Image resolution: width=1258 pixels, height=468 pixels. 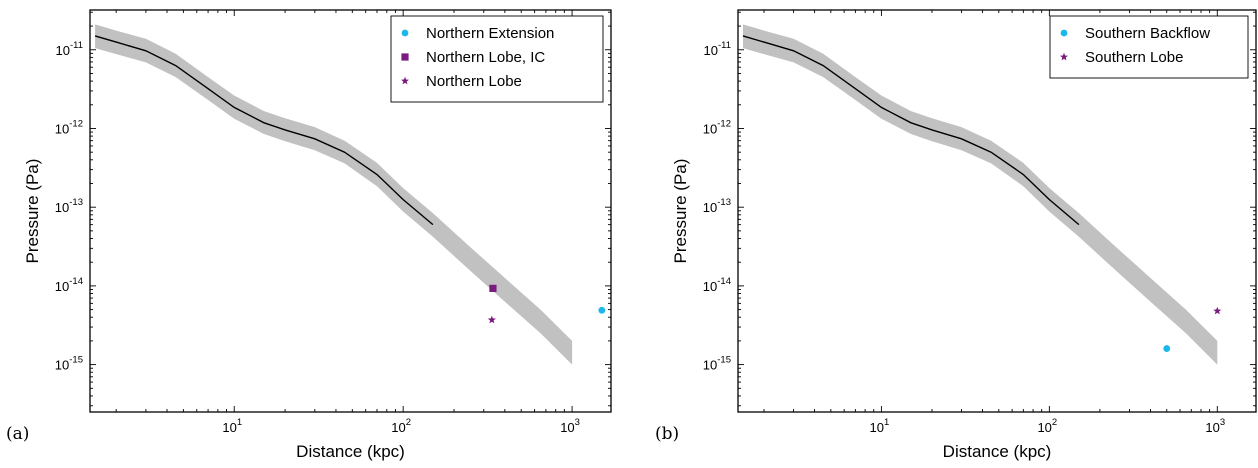 What do you see at coordinates (490, 33) in the screenshot?
I see `legend-label: Northern Extension` at bounding box center [490, 33].